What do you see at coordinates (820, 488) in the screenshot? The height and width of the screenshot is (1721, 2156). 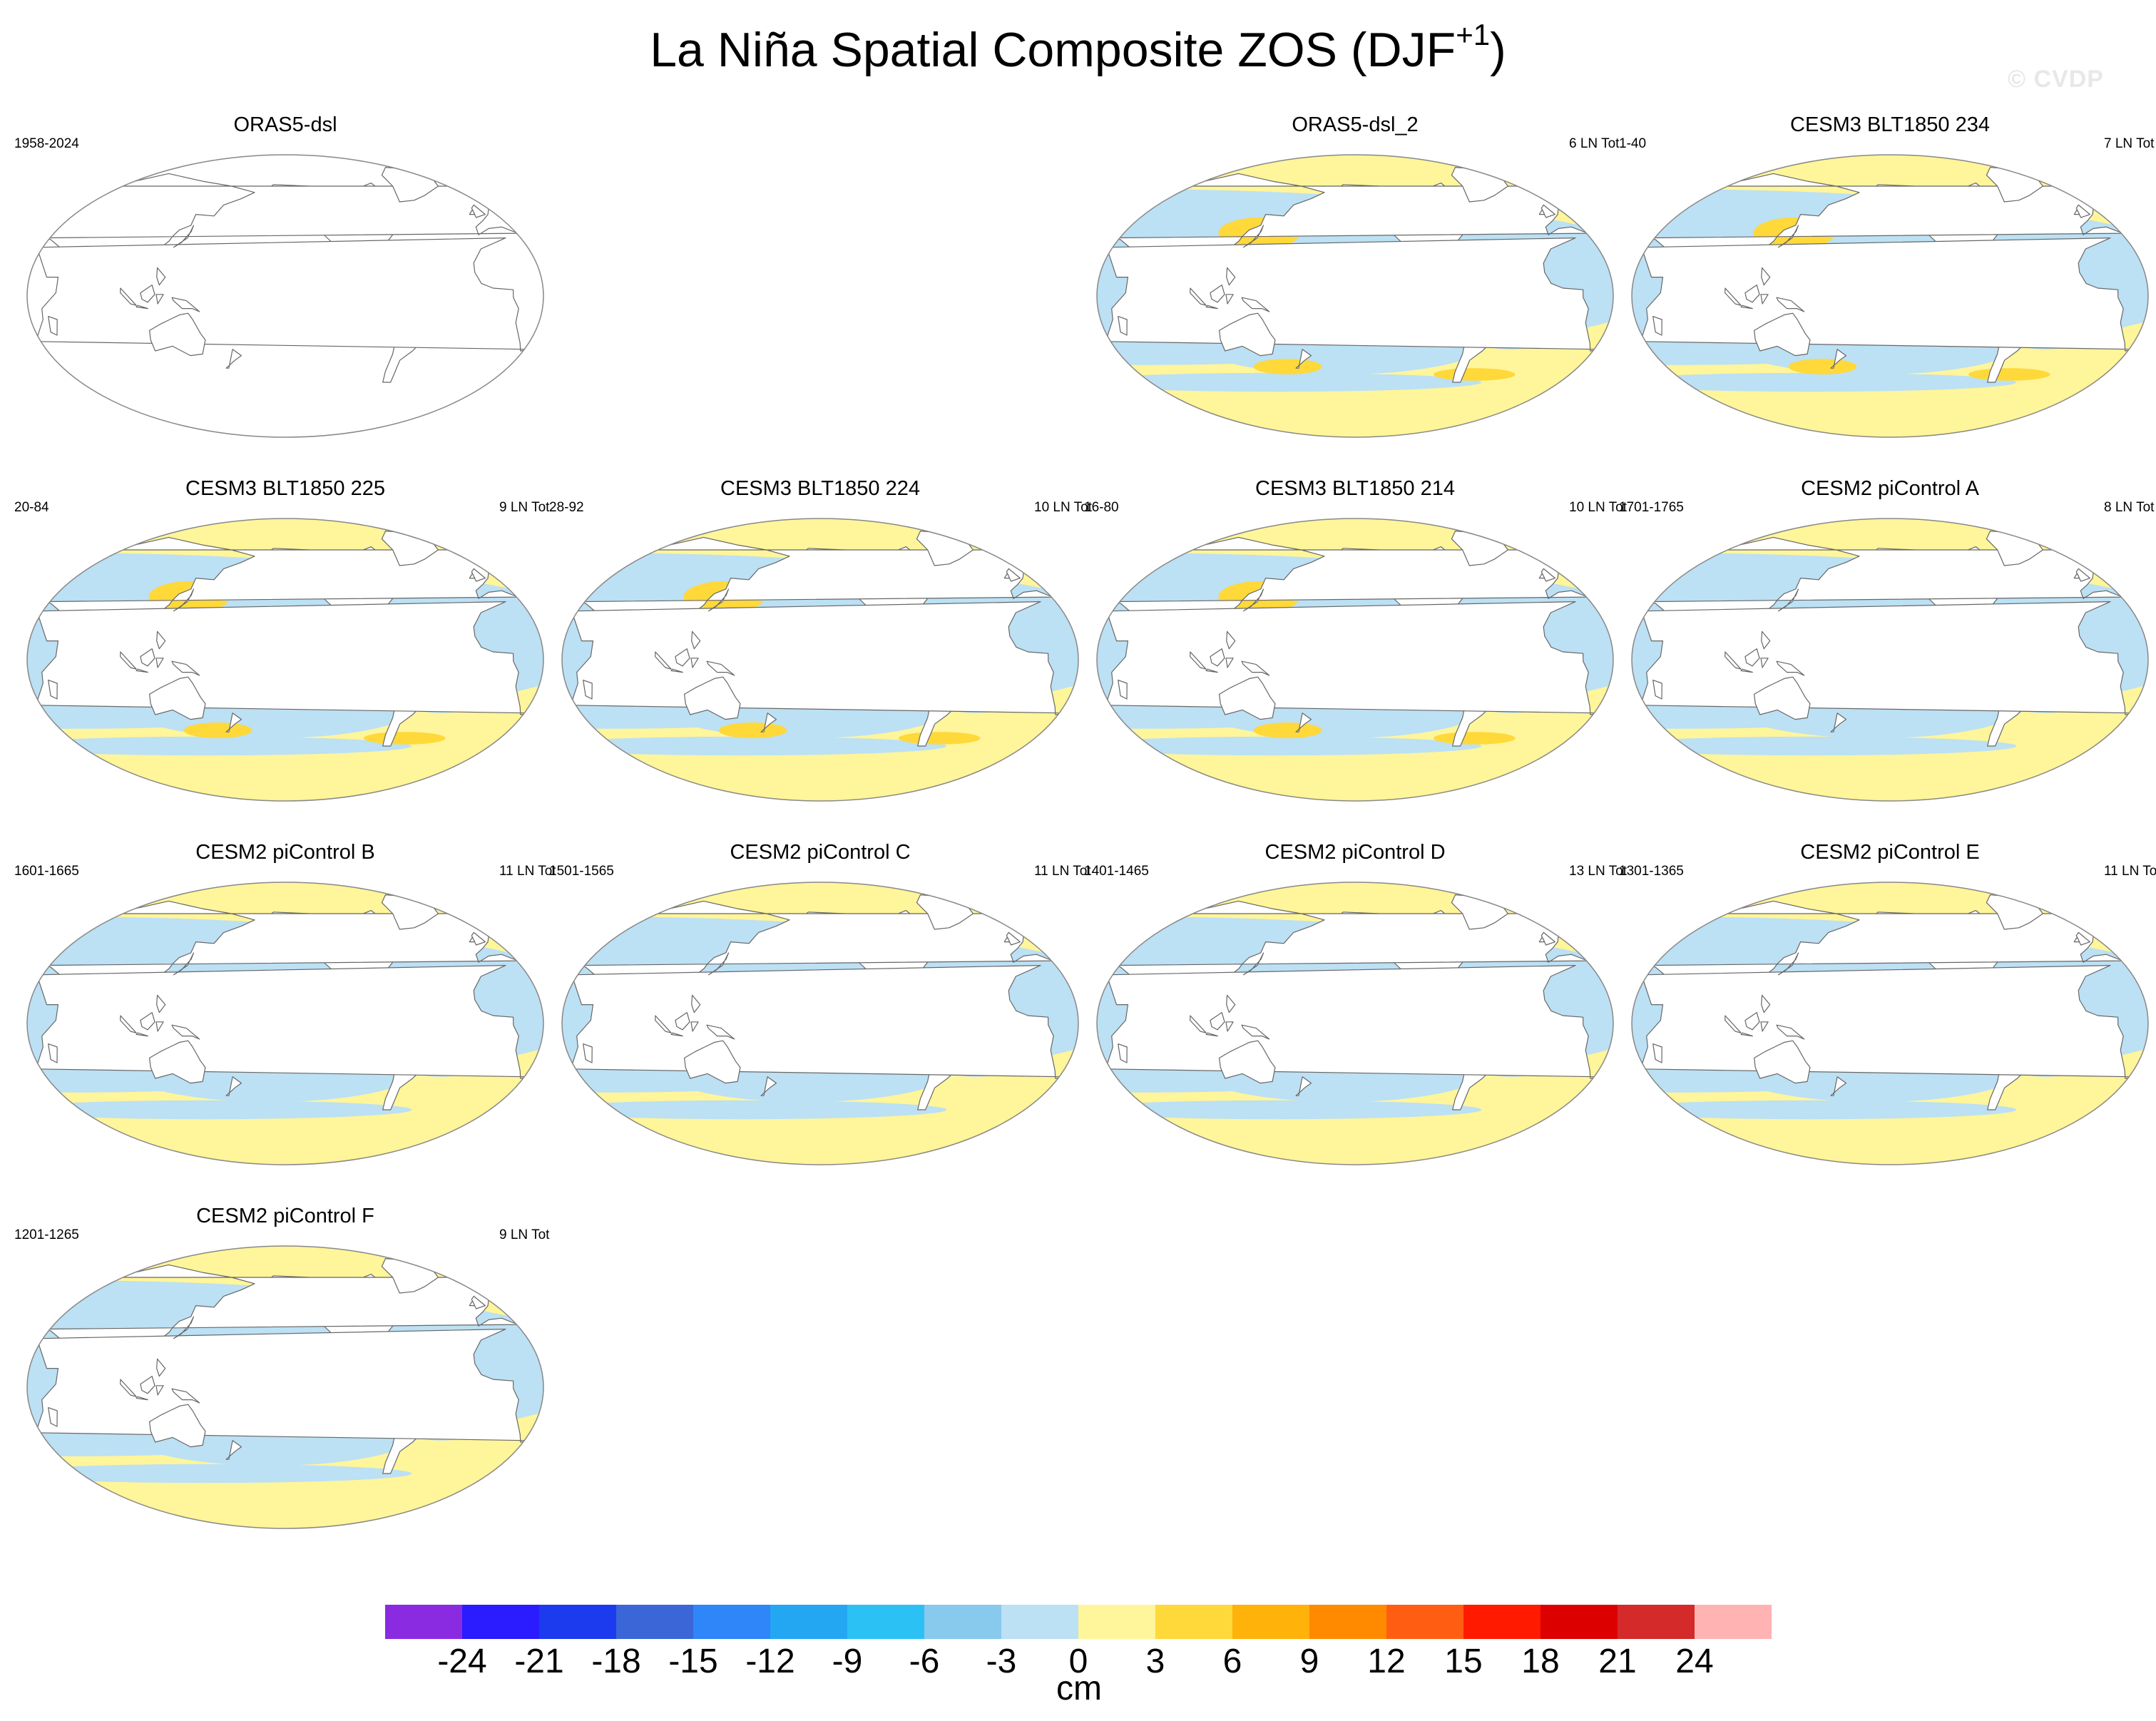 I see `panel-title: CESM3 BLT1850 224` at bounding box center [820, 488].